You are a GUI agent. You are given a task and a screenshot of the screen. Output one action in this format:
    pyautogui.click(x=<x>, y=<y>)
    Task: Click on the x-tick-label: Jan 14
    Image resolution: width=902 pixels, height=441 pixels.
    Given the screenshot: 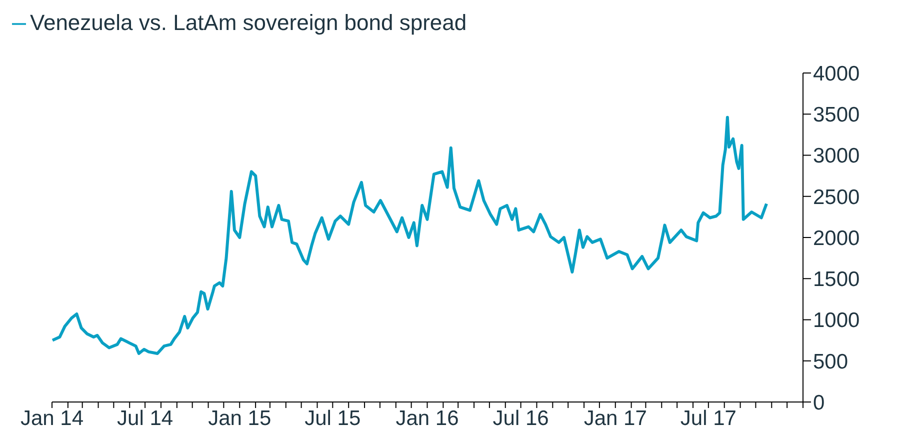 What is the action you would take?
    pyautogui.click(x=52, y=418)
    